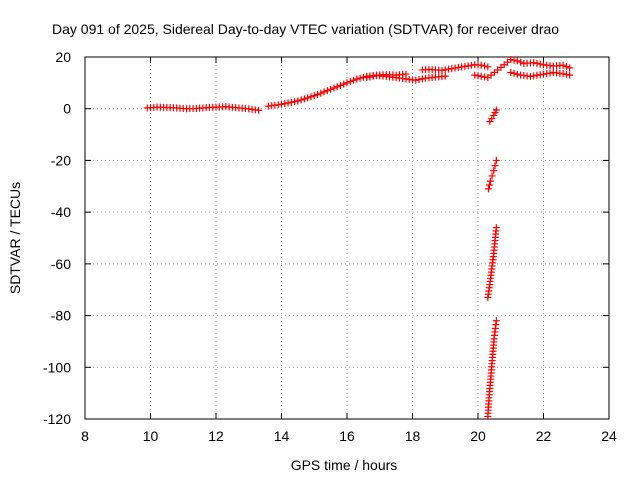  I want to click on series-sat-j, so click(492, 368).